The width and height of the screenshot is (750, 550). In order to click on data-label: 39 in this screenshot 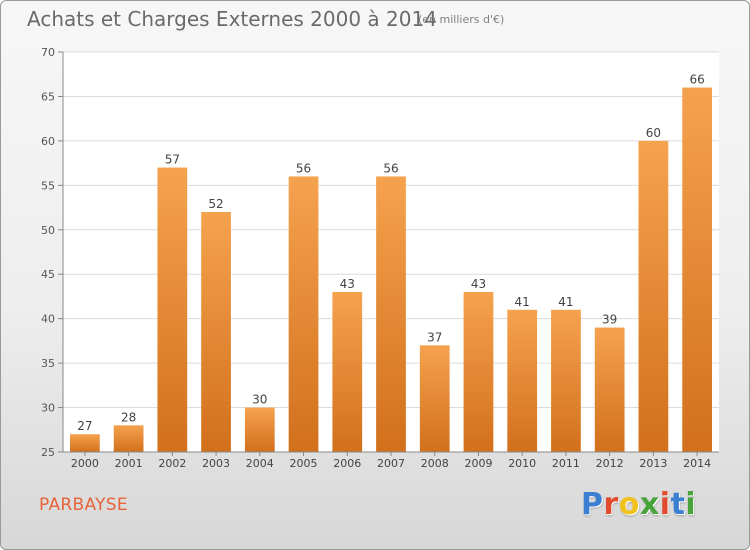, I will do `click(609, 320)`.